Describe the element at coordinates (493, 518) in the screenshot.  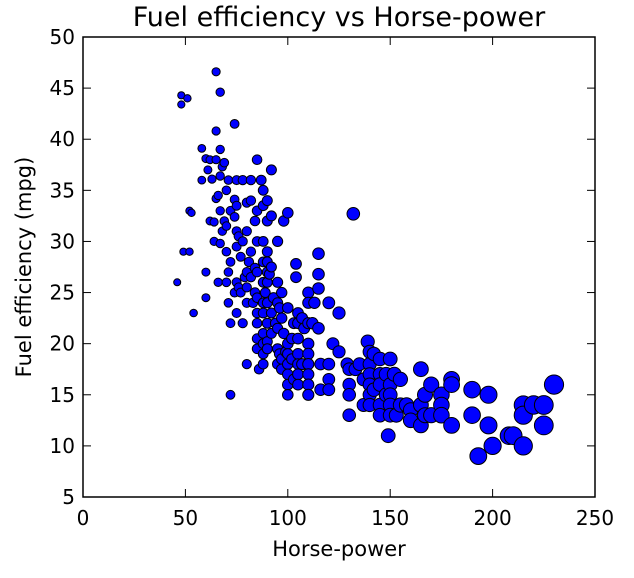
I see `x-tick-label: 200` at that location.